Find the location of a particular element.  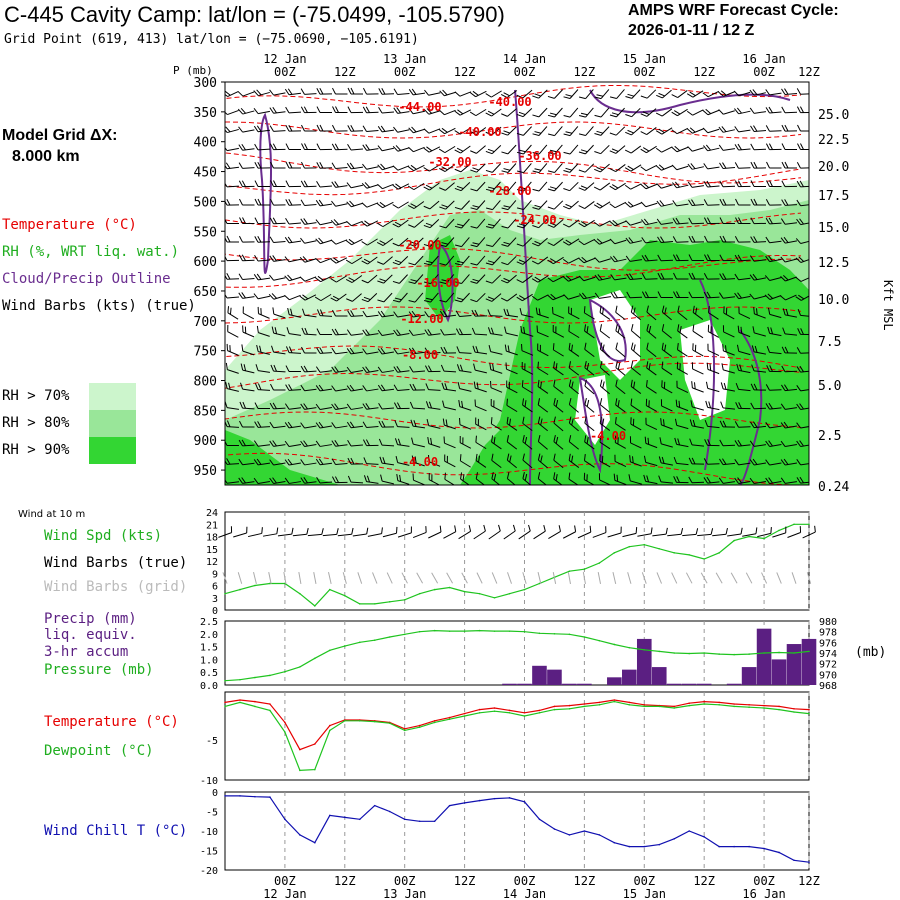

pressure-tick-label: 400 is located at coordinates (205, 143).